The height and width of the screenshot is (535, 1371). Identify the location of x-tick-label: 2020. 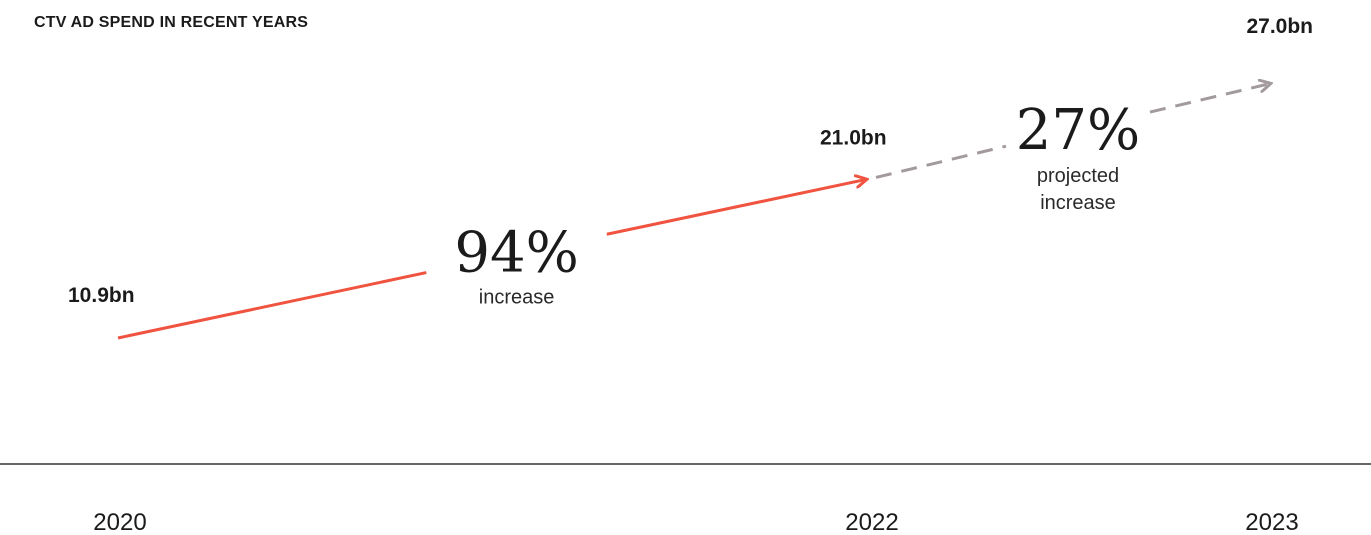
(119, 522).